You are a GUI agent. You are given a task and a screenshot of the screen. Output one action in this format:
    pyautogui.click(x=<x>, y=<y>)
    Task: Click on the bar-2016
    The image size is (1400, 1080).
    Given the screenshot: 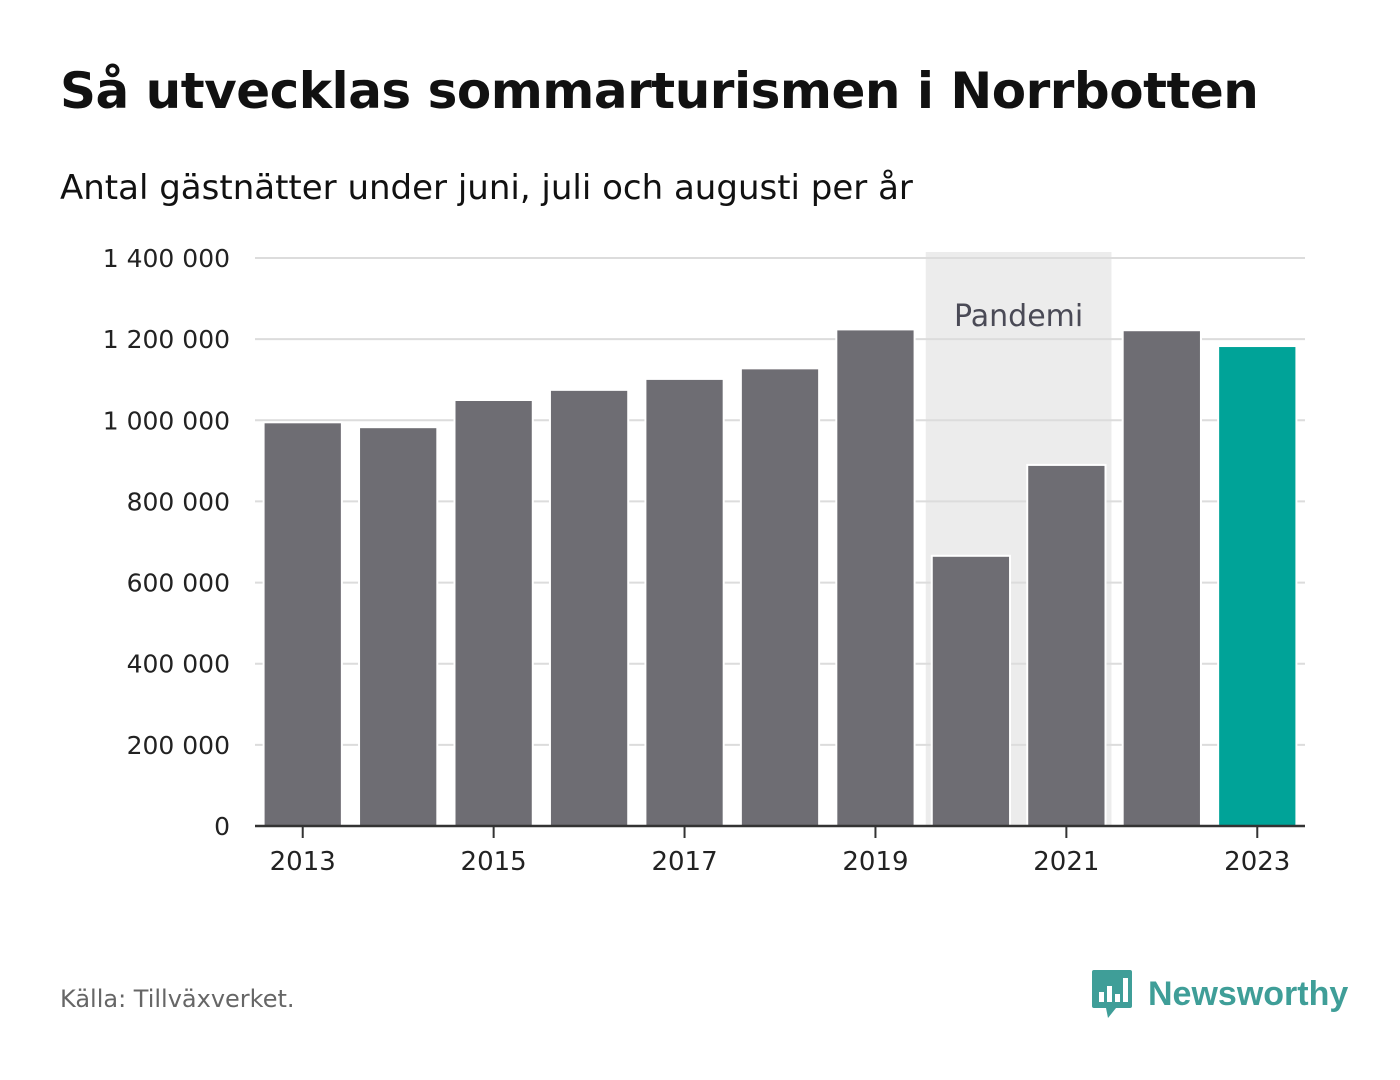 What is the action you would take?
    pyautogui.click(x=589, y=607)
    